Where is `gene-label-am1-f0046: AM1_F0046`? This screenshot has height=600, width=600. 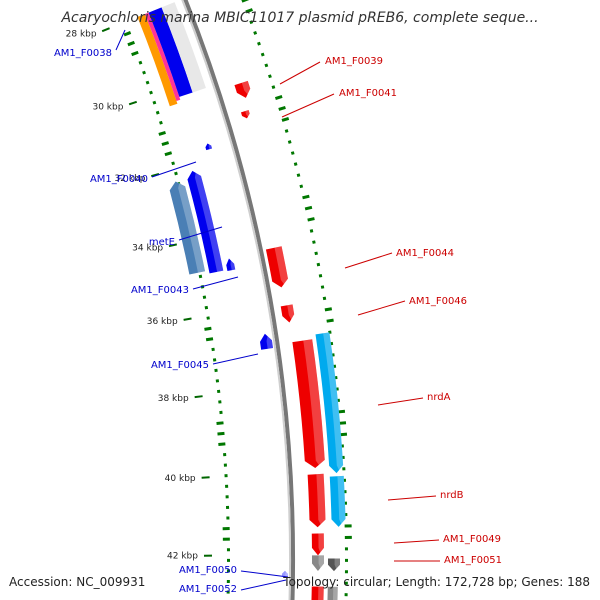 gene-label-am1-f0046: AM1_F0046 is located at coordinates (412, 306).